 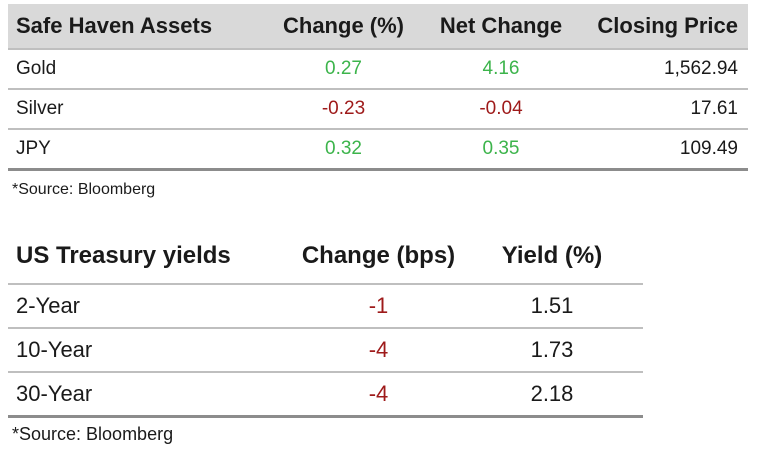 What do you see at coordinates (552, 305) in the screenshot?
I see `yield-value: 1.51` at bounding box center [552, 305].